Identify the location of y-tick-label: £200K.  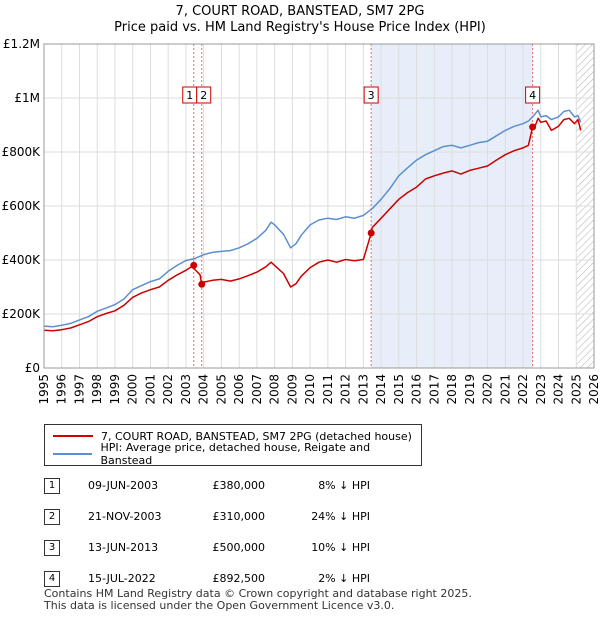
(22, 314).